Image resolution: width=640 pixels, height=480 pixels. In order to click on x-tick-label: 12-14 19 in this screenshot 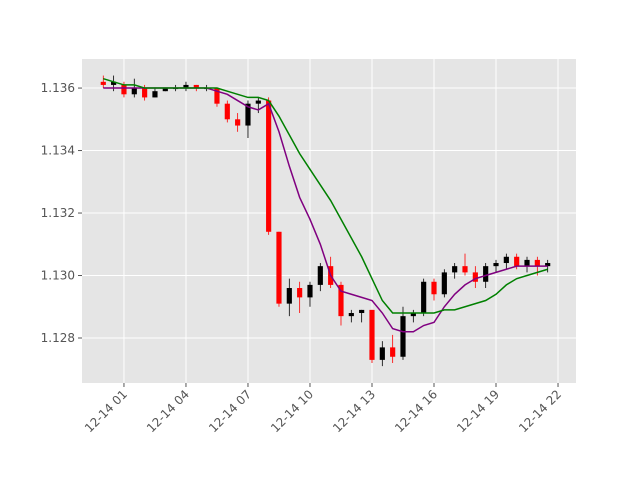, I will do `click(478, 411)`.